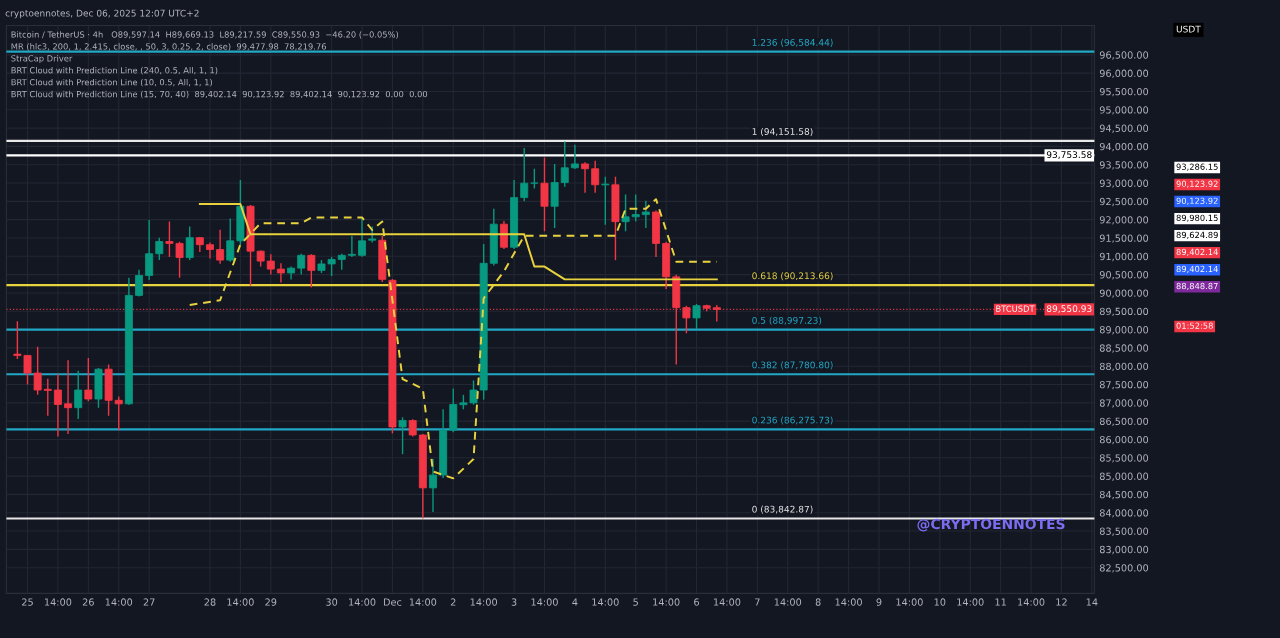 The height and width of the screenshot is (638, 1280). What do you see at coordinates (792, 276) in the screenshot?
I see `ref-line-label: 0.618 (90,213.66)` at bounding box center [792, 276].